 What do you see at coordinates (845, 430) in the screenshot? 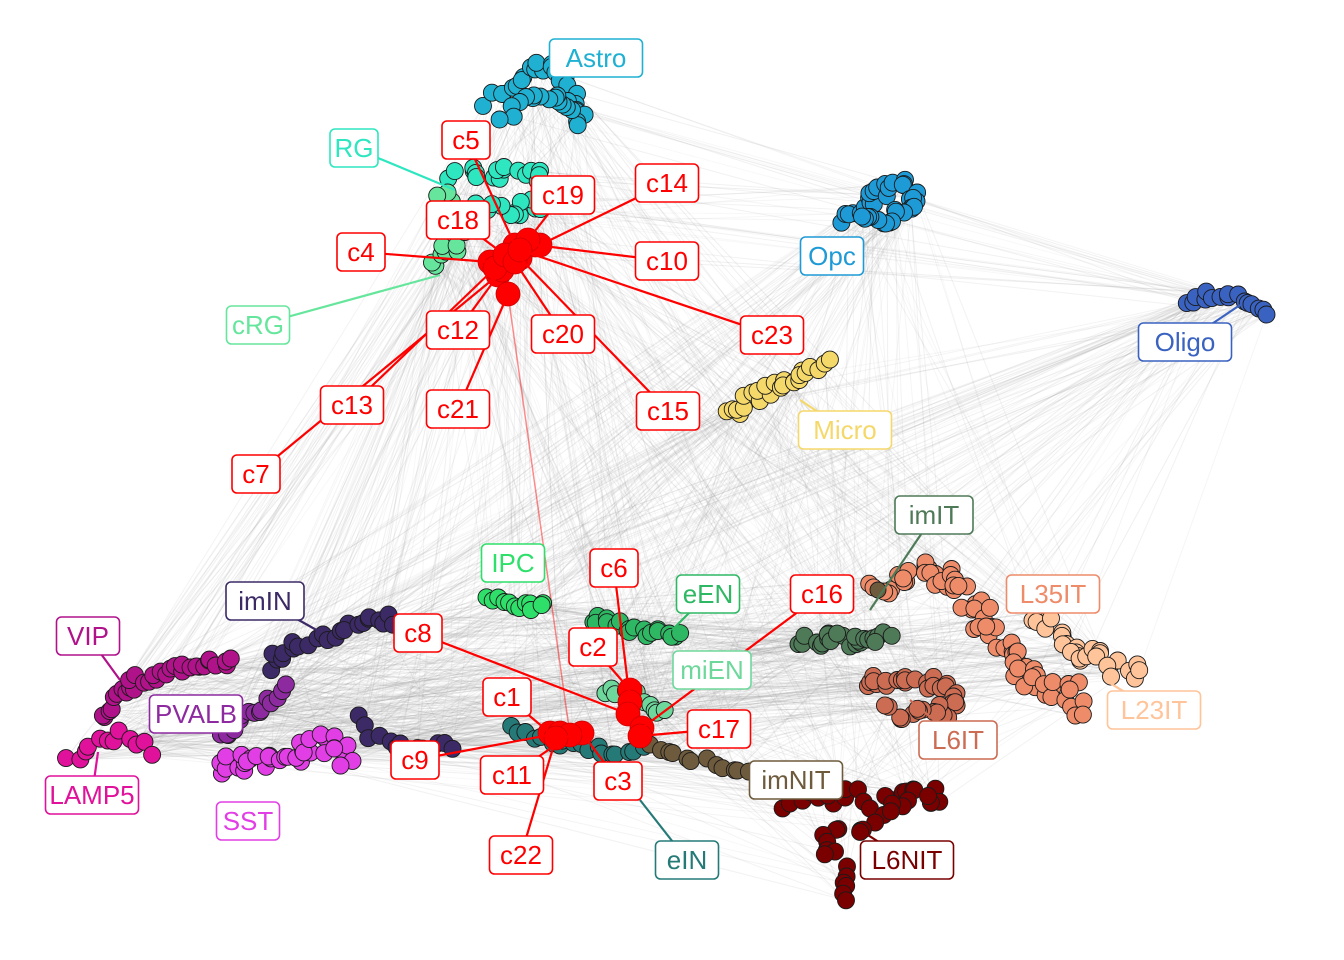
I see `cluster-micro-label-box` at bounding box center [845, 430].